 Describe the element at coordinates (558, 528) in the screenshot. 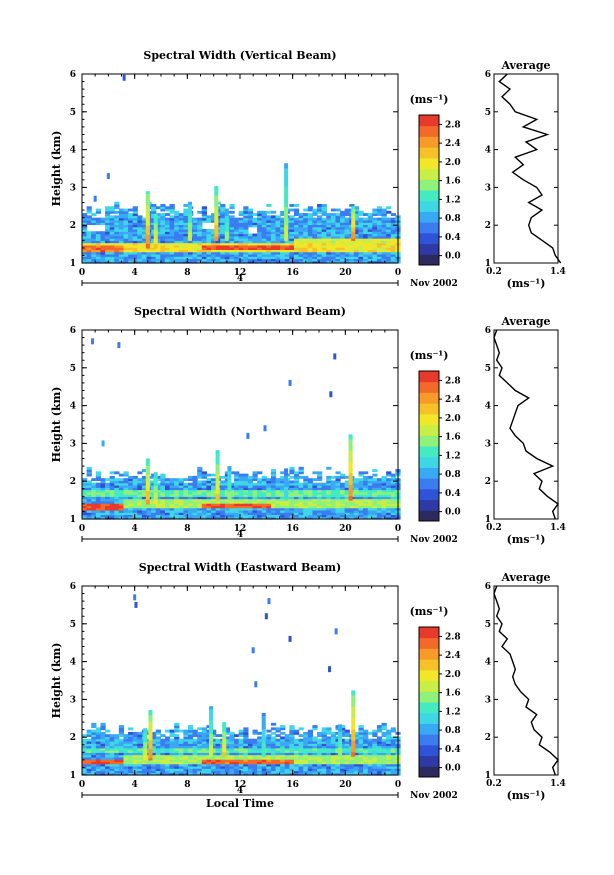

I see `average-x-tick-label: 1.4` at that location.